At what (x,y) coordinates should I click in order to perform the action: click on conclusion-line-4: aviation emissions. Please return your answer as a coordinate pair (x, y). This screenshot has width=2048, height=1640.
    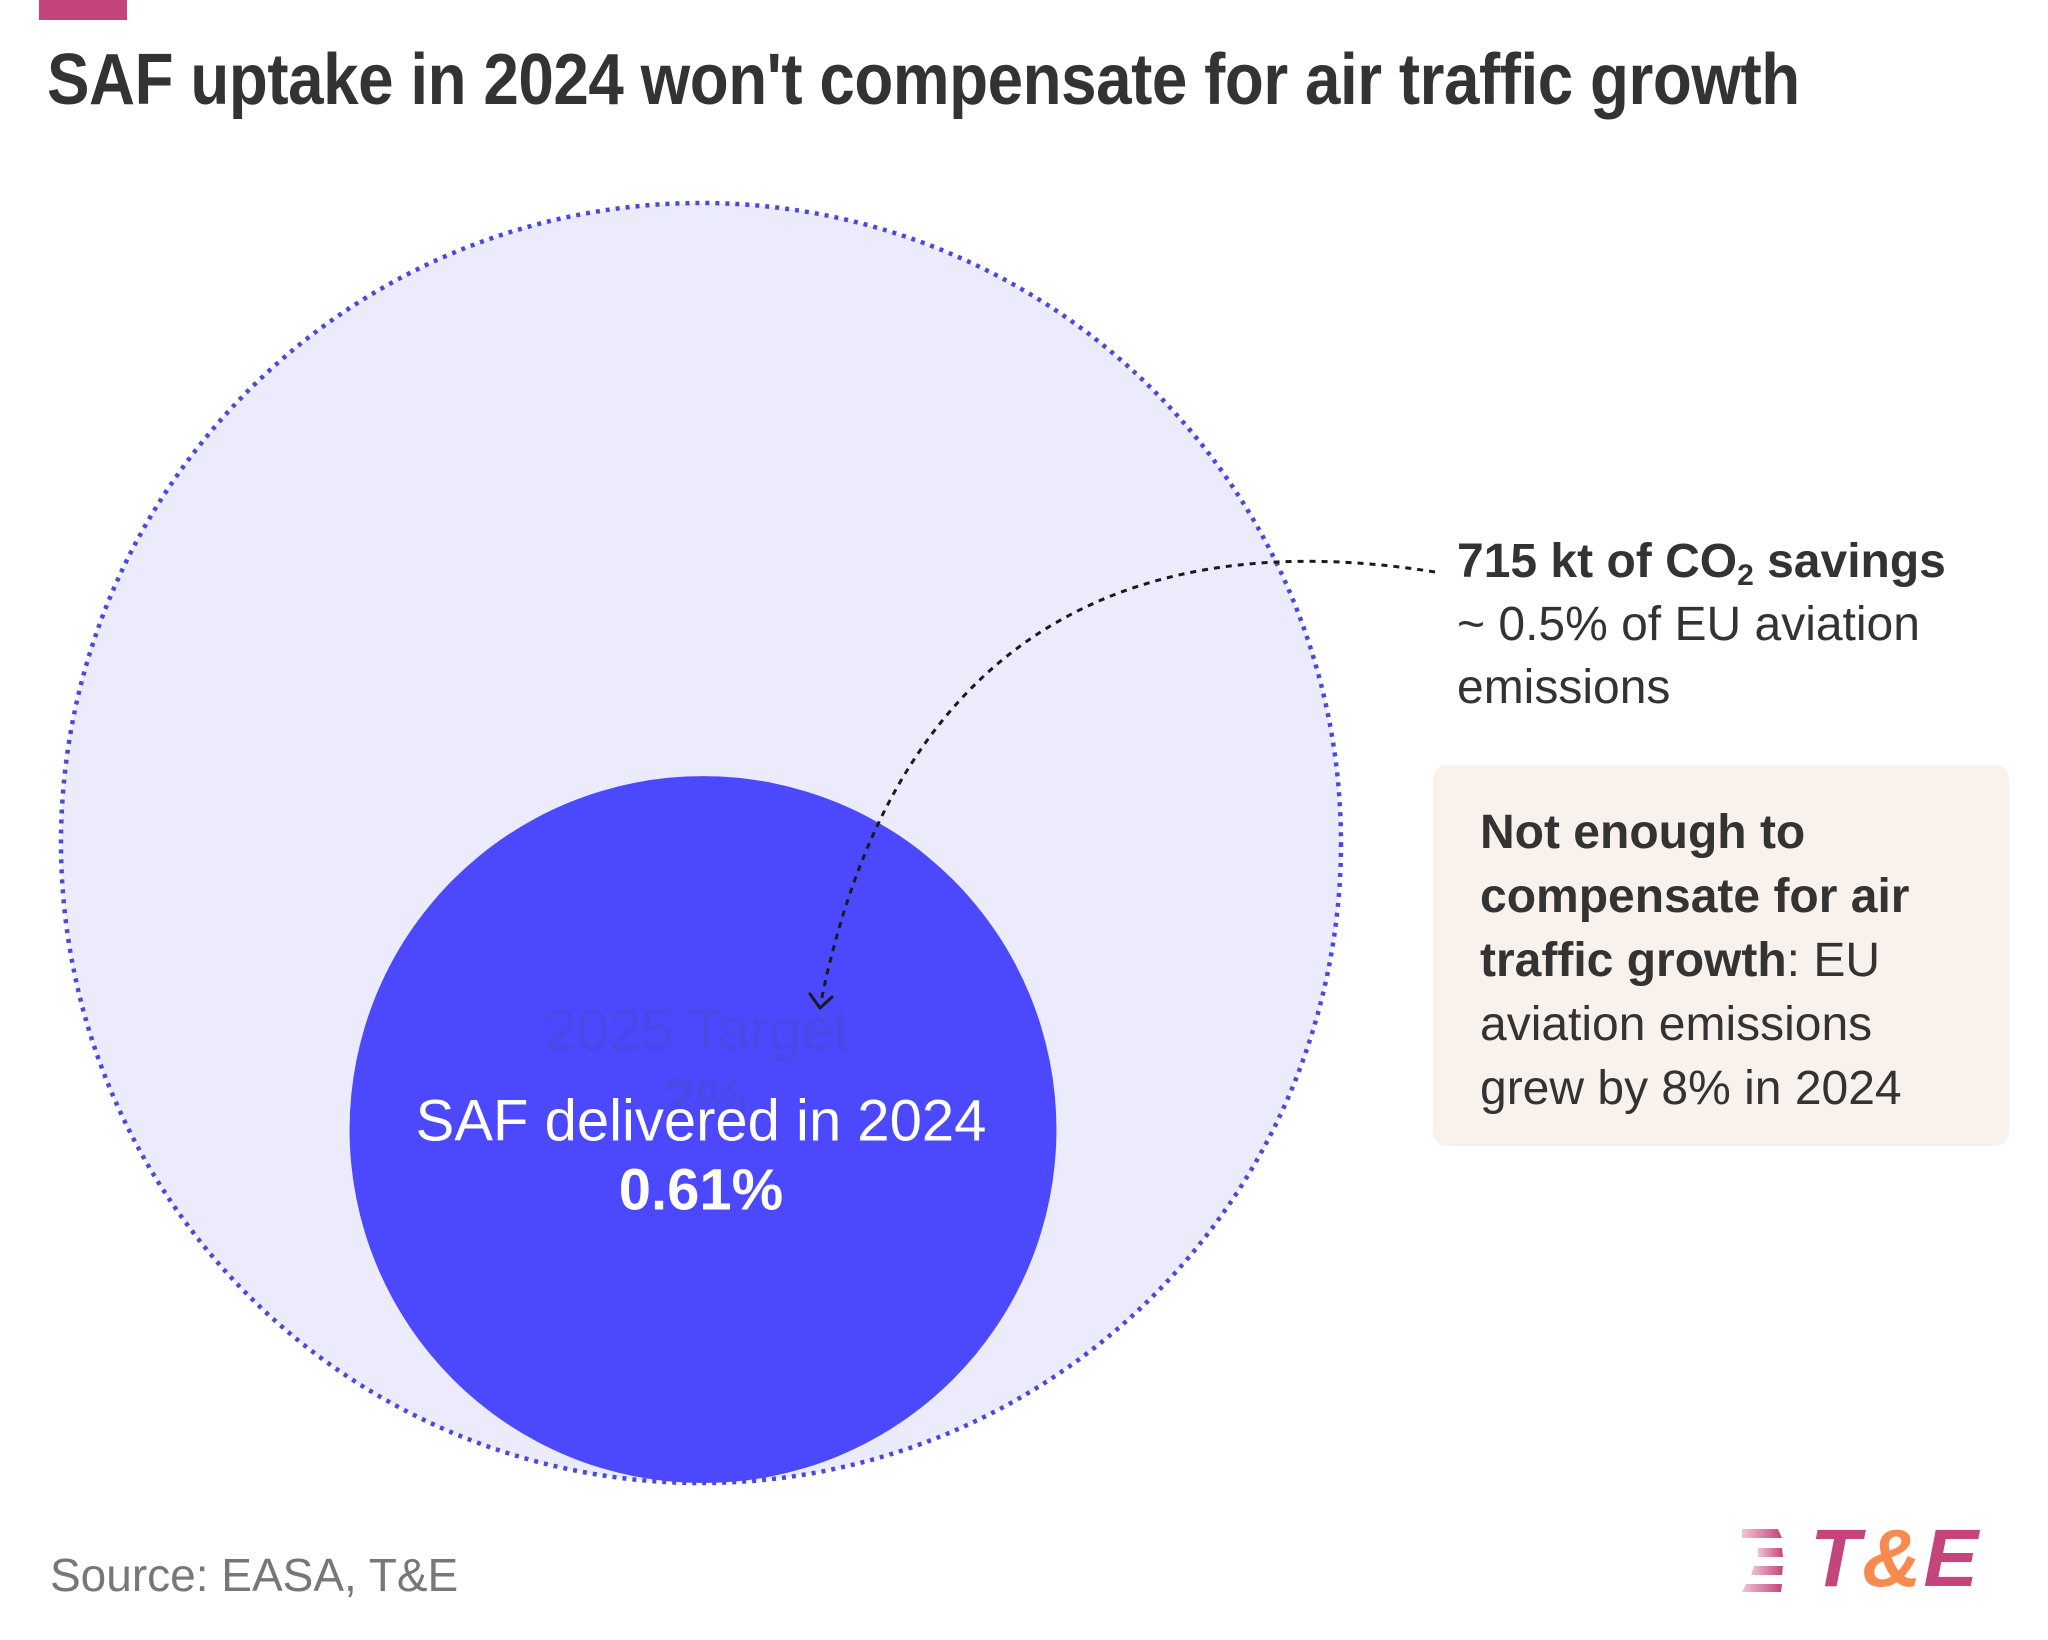
    Looking at the image, I should click on (1676, 1024).